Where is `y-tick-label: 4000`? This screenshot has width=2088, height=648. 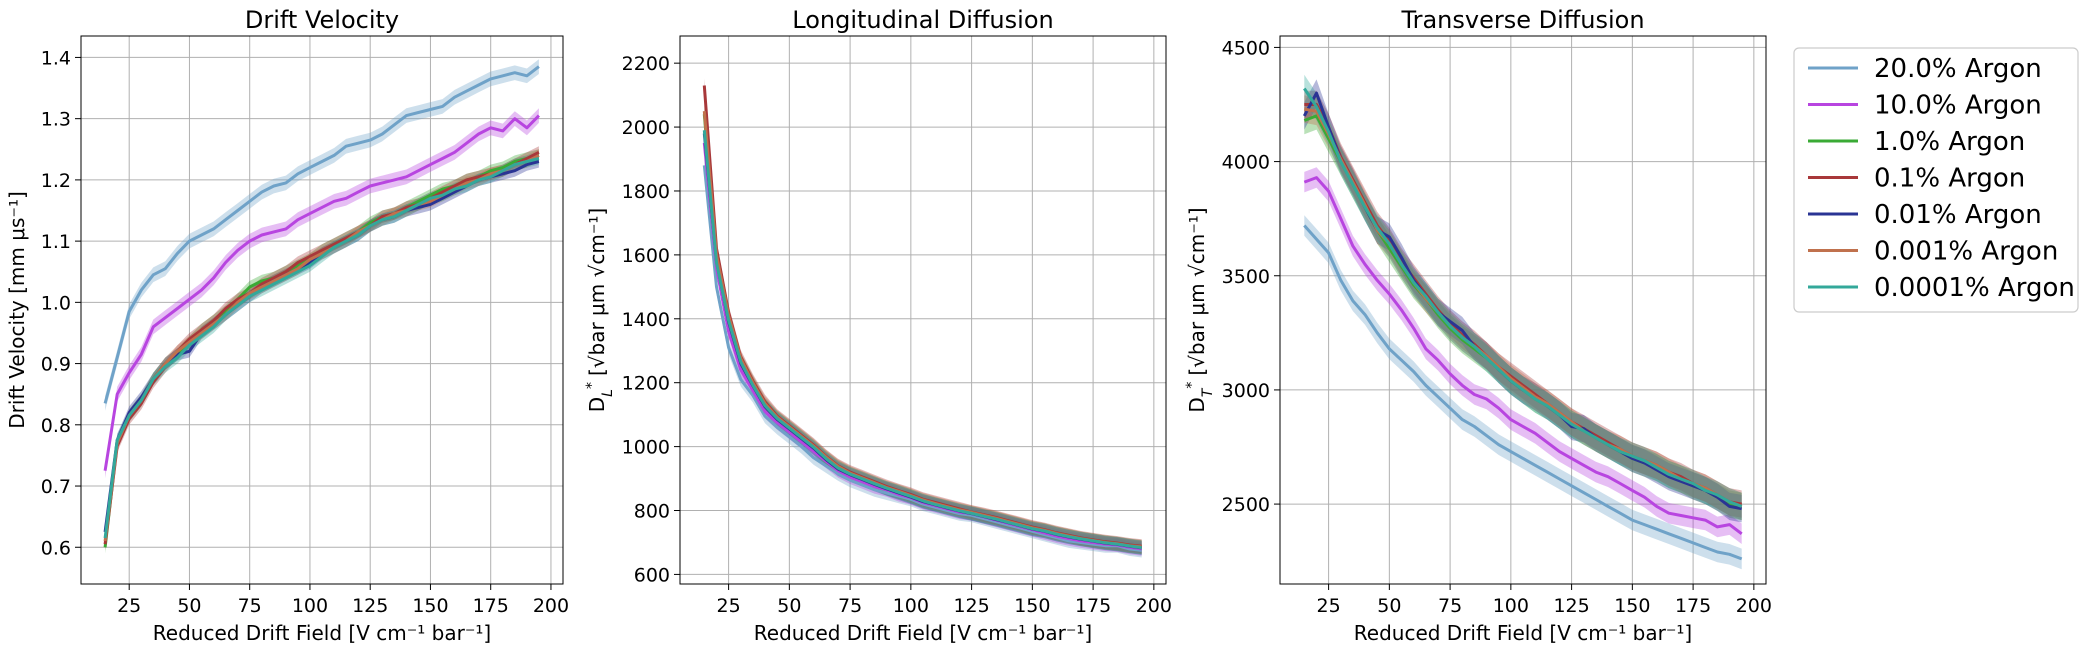 y-tick-label: 4000 is located at coordinates (1246, 163).